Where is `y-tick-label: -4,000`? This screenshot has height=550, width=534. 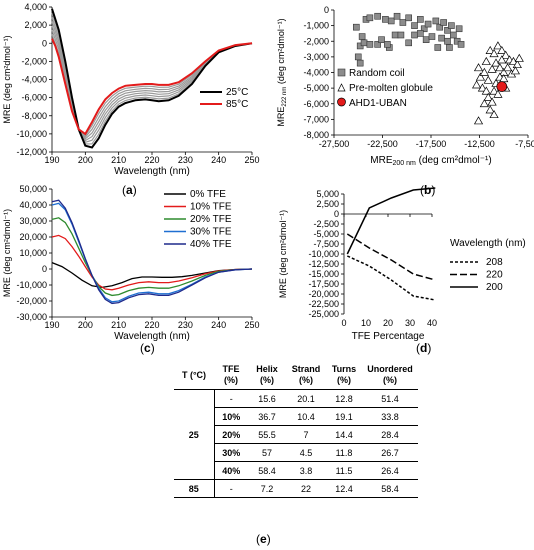 y-tick-label: -4,000 is located at coordinates (316, 73).